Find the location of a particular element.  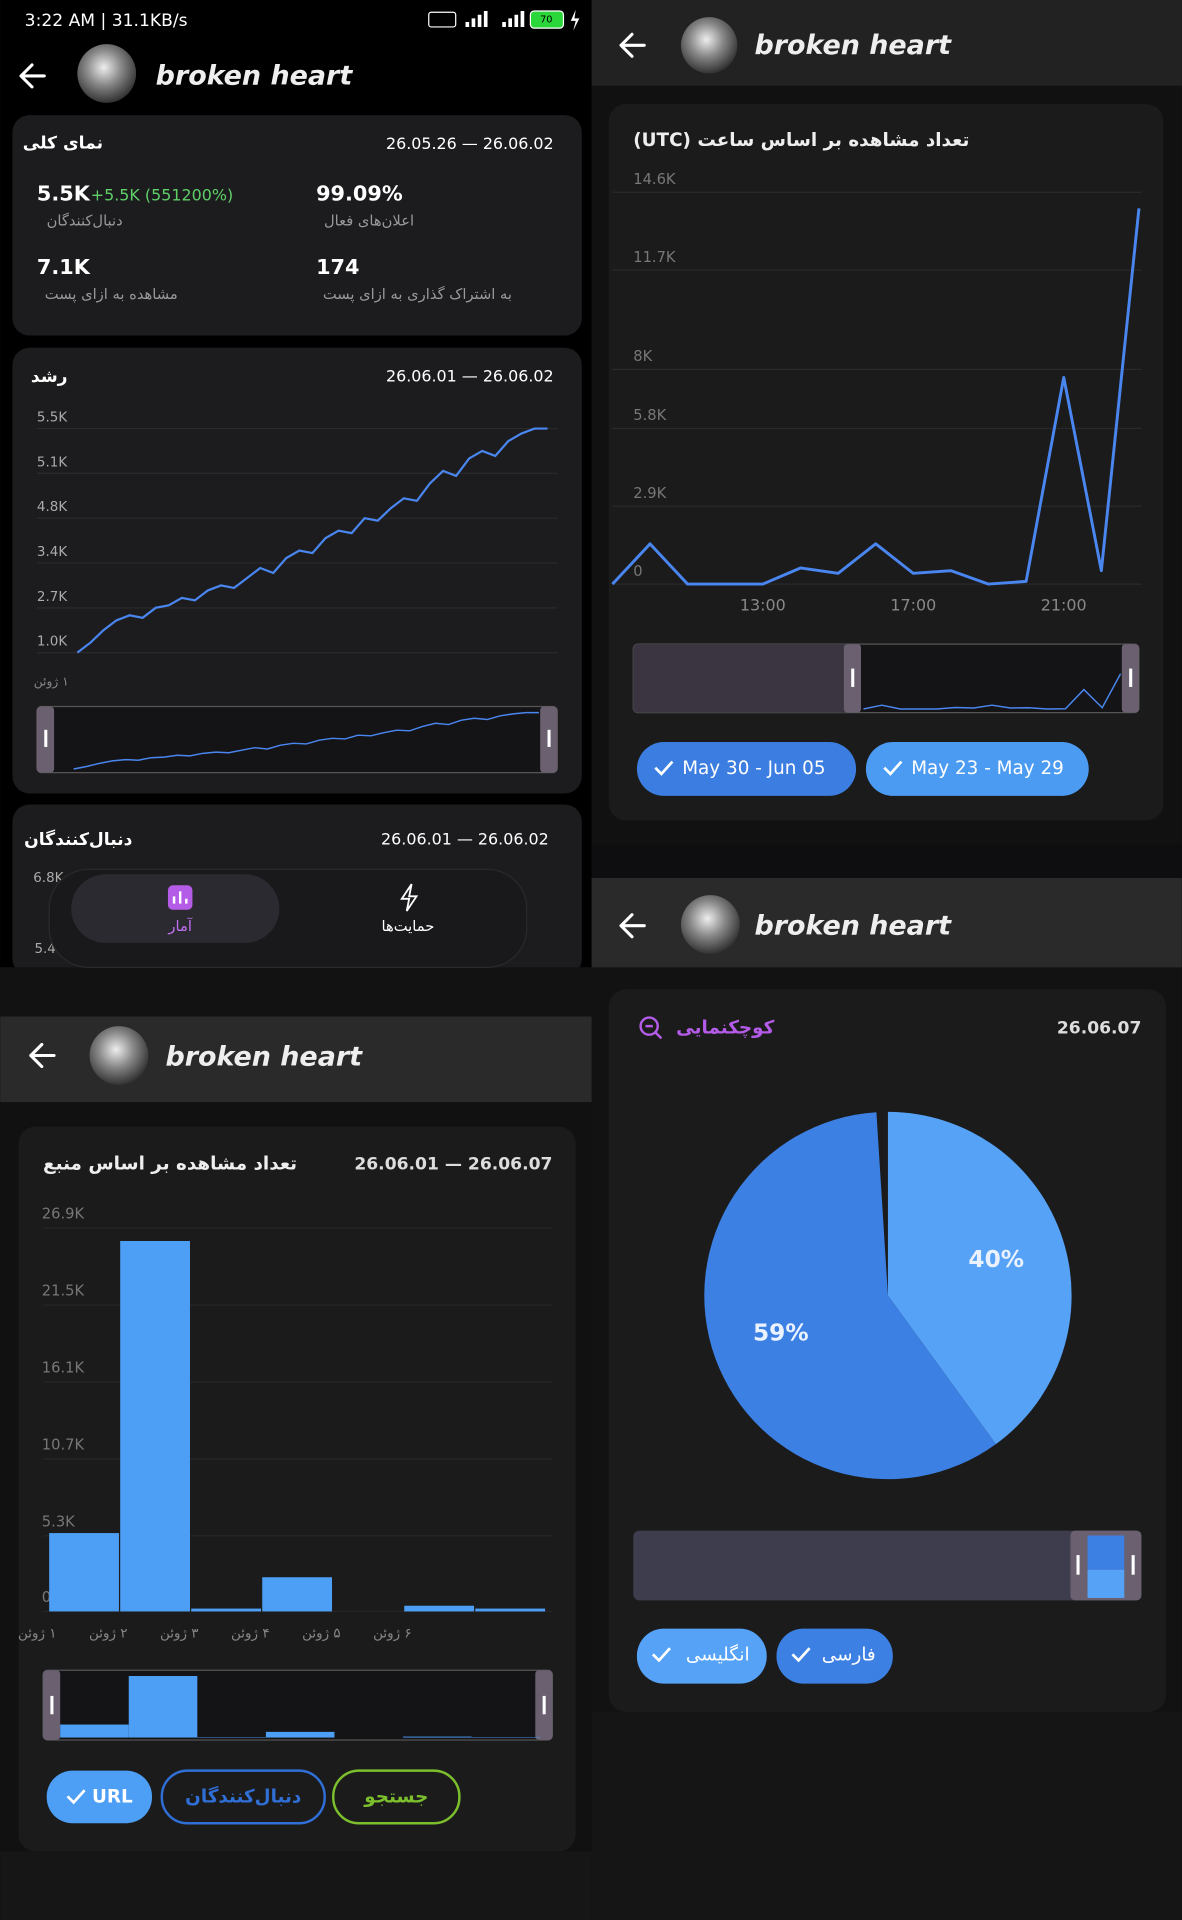

zoom-out: کوچکنمایی is located at coordinates (725, 1028).